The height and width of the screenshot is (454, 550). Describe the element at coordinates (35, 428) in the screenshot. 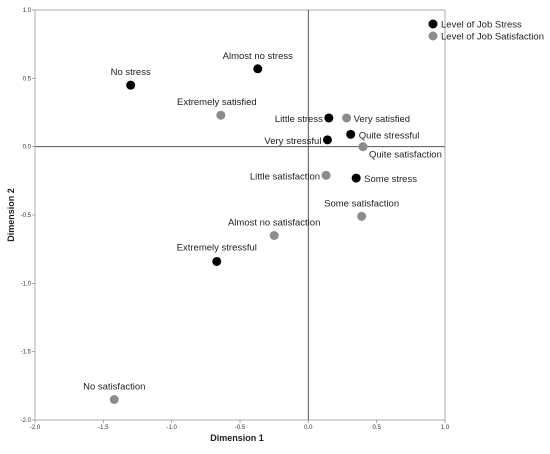

I see `x-tick-label: -2.0` at that location.